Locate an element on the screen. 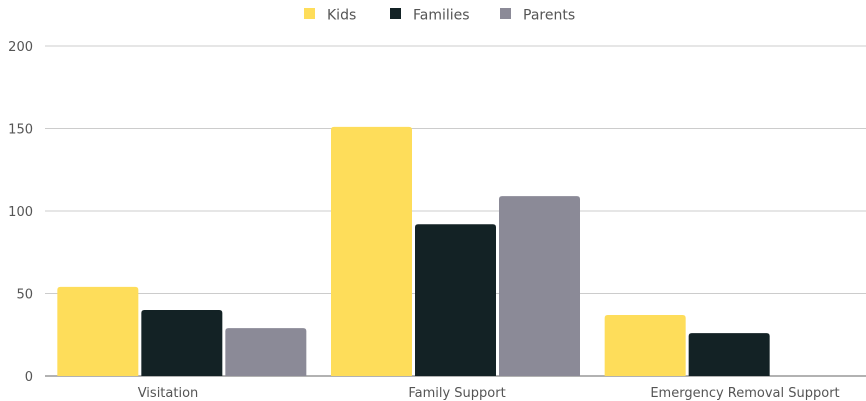 Image resolution: width=866 pixels, height=401 pixels. x-category-label: Family Support is located at coordinates (456, 393).